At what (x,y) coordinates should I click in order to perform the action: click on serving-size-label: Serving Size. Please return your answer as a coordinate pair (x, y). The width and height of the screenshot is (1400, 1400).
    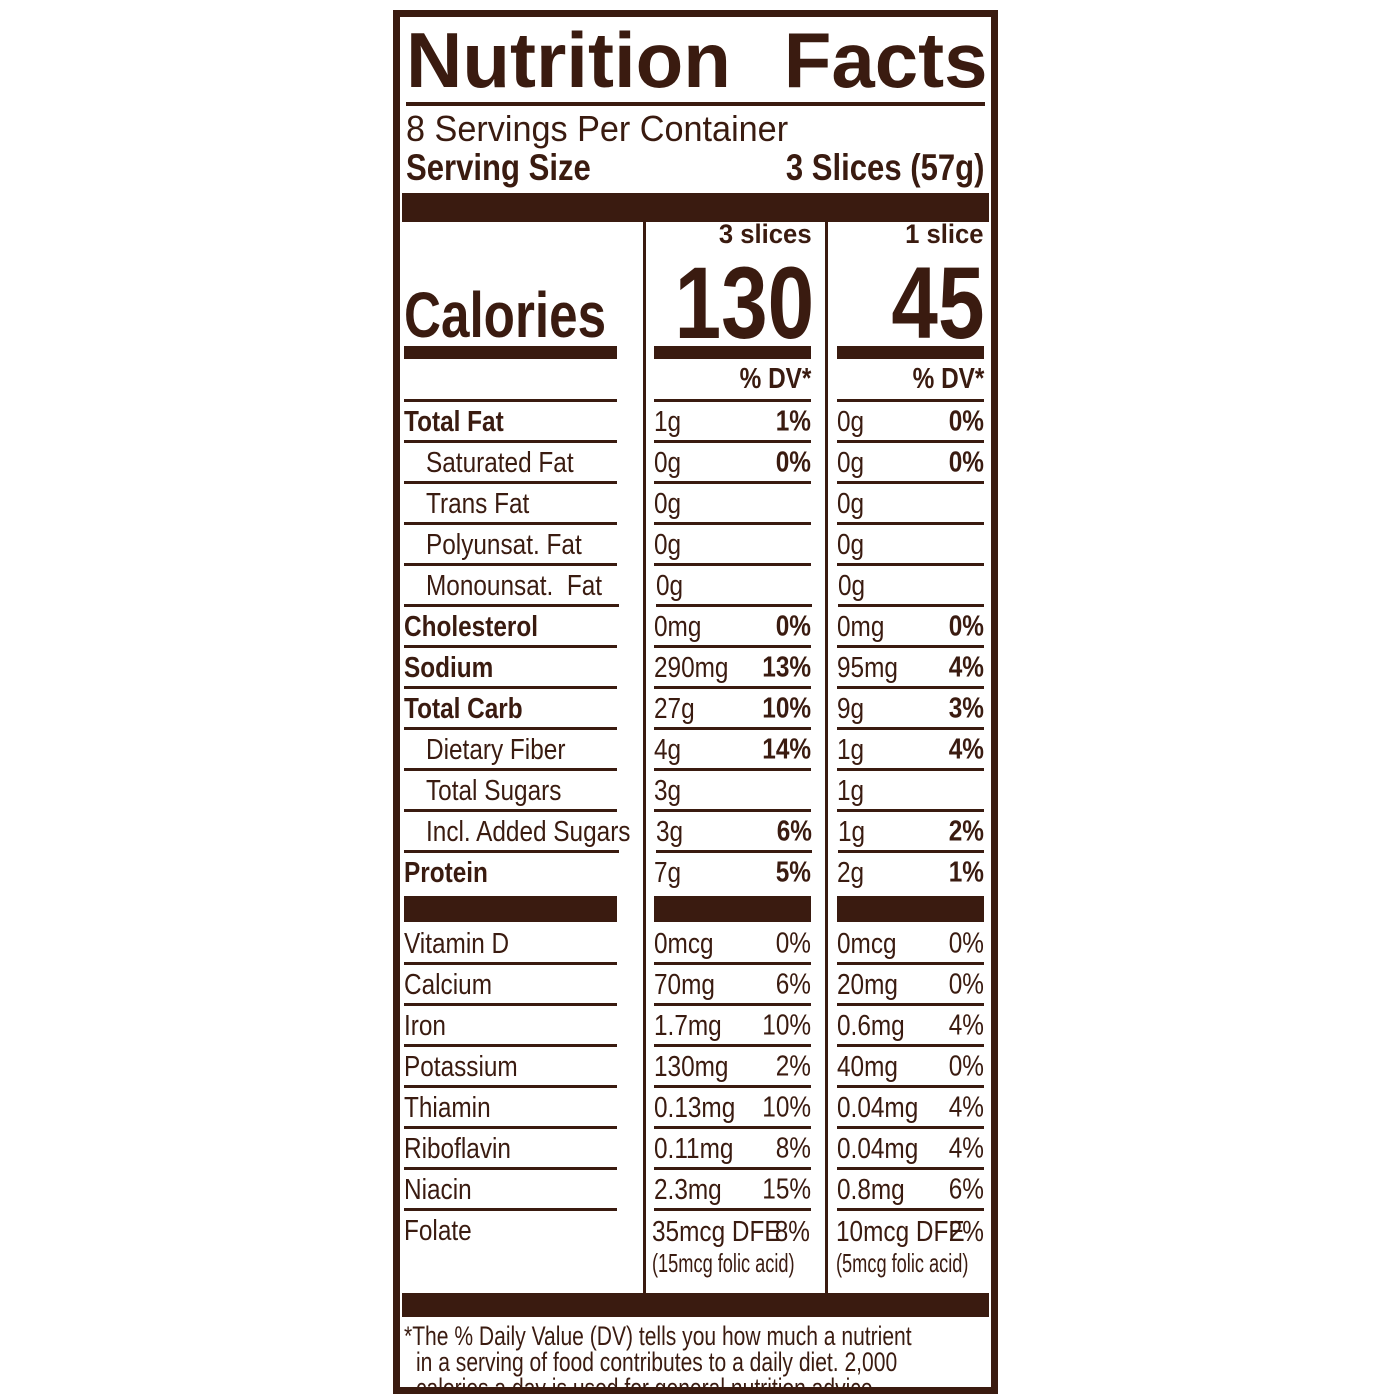
    Looking at the image, I should click on (498, 167).